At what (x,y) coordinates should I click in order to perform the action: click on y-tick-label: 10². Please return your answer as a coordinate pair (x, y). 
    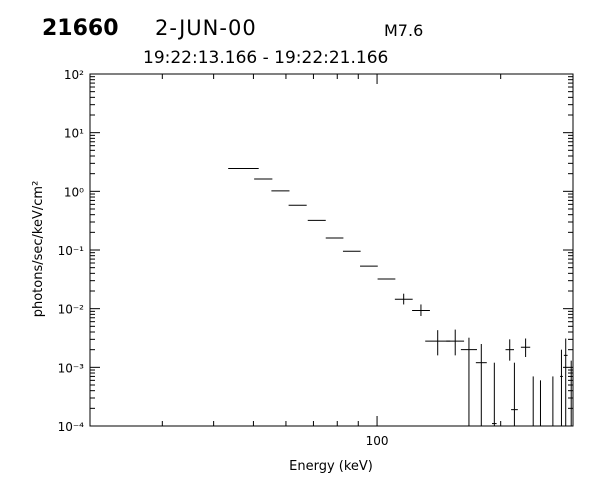
    Looking at the image, I should click on (74, 75).